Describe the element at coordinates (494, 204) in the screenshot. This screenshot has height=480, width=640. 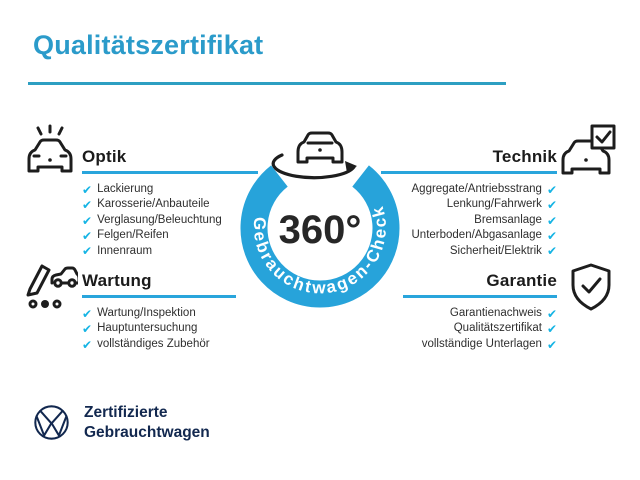
I see `list-item-label: Lenkung/Fahrwerk` at that location.